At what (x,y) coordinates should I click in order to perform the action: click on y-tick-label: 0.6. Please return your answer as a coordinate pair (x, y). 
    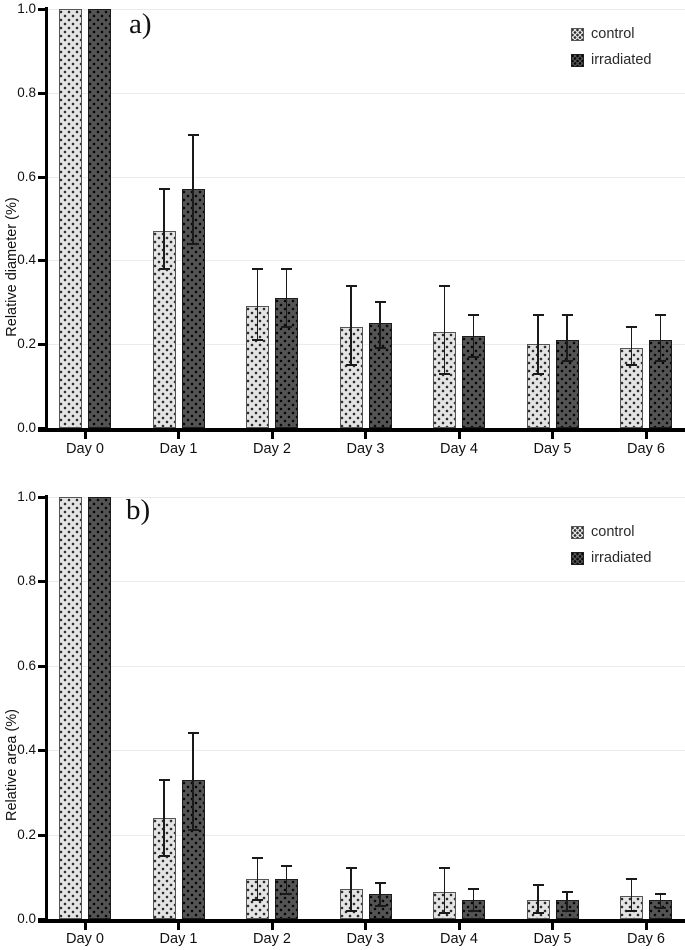
    Looking at the image, I should click on (26, 176).